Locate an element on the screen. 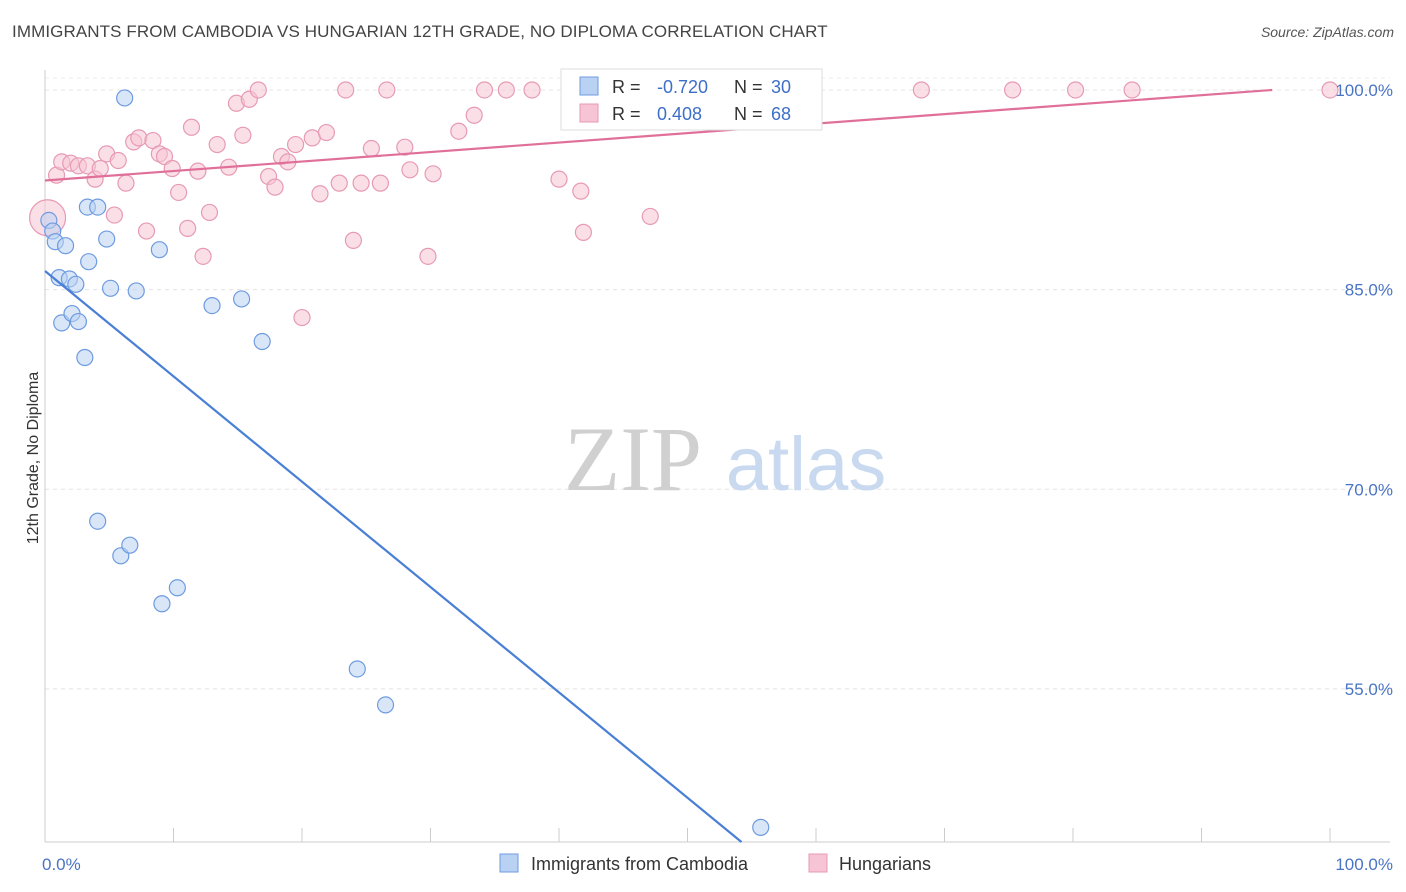 The height and width of the screenshot is (892, 1406). stats-r-label-cambodia: R = is located at coordinates (626, 87).